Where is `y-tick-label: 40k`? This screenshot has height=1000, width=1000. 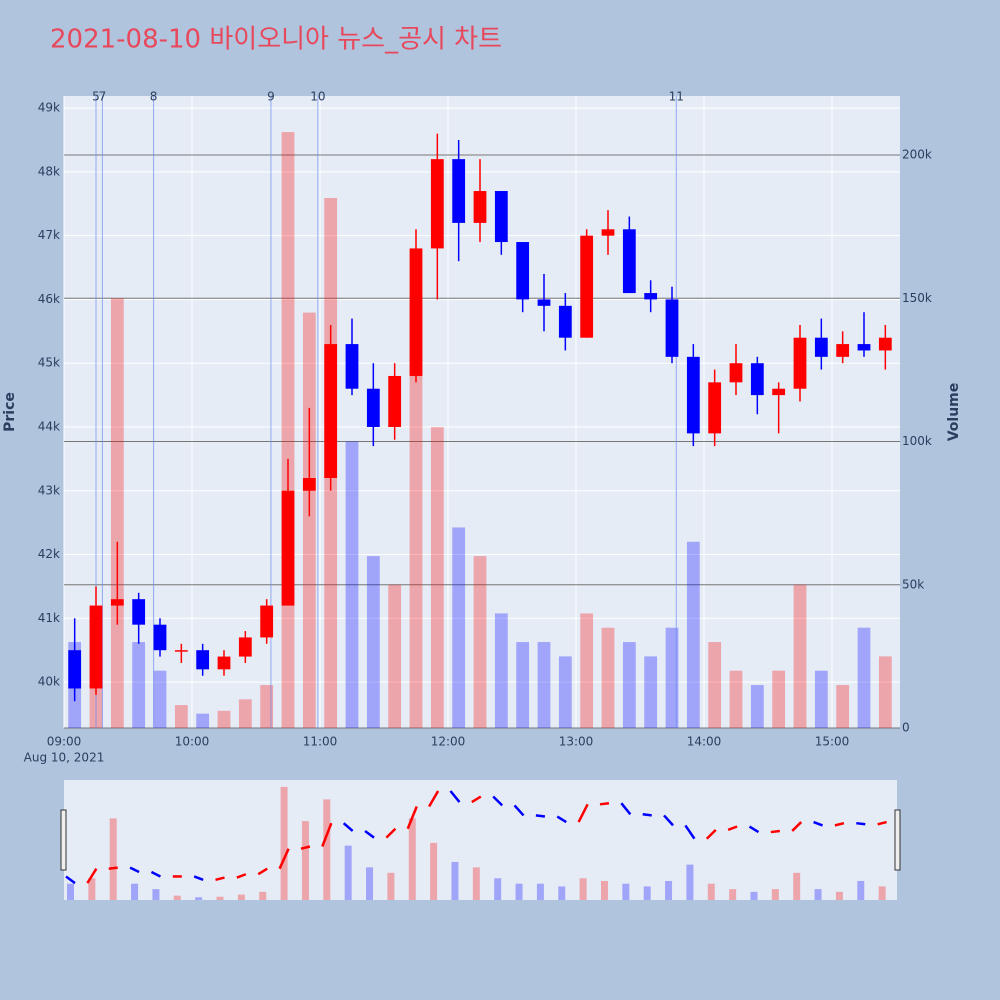 y-tick-label: 40k is located at coordinates (49, 682).